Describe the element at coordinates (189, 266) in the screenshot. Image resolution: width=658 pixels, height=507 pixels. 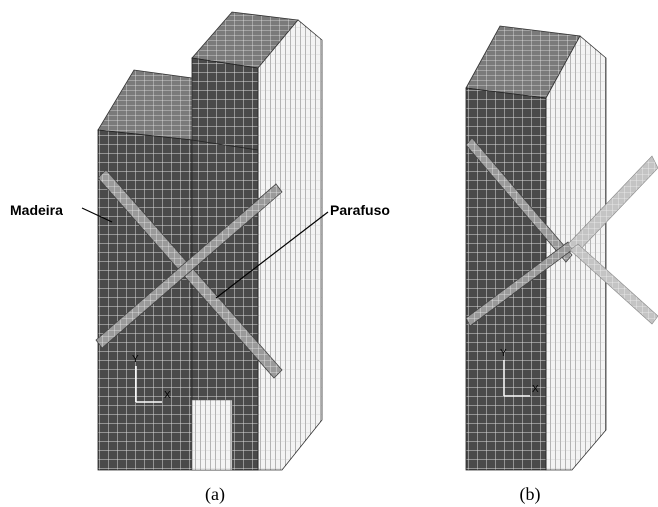
I see `screw-a2` at that location.